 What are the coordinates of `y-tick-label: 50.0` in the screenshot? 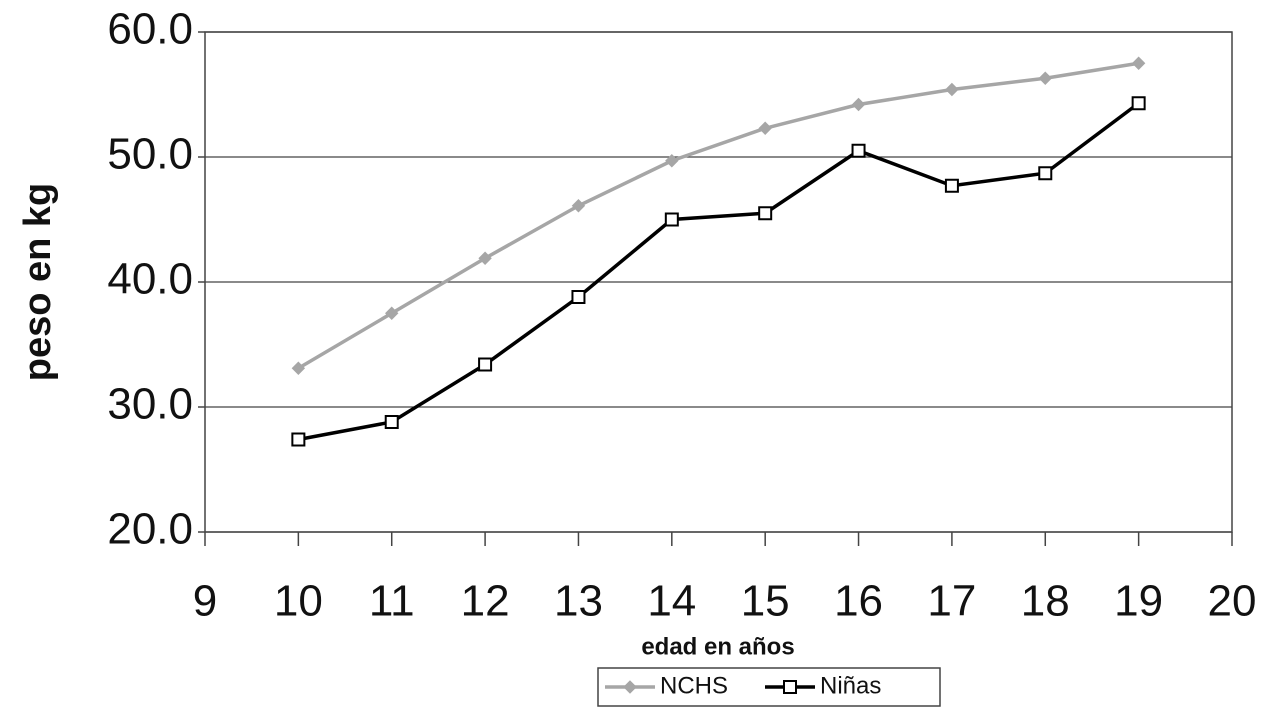 It's located at (150, 154).